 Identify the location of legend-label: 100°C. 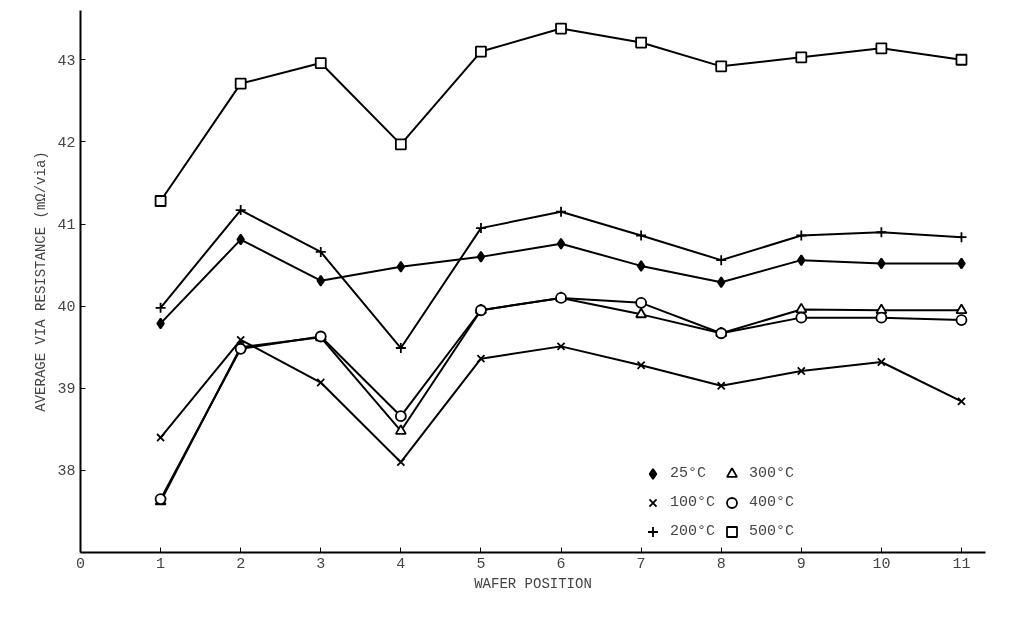
(693, 502).